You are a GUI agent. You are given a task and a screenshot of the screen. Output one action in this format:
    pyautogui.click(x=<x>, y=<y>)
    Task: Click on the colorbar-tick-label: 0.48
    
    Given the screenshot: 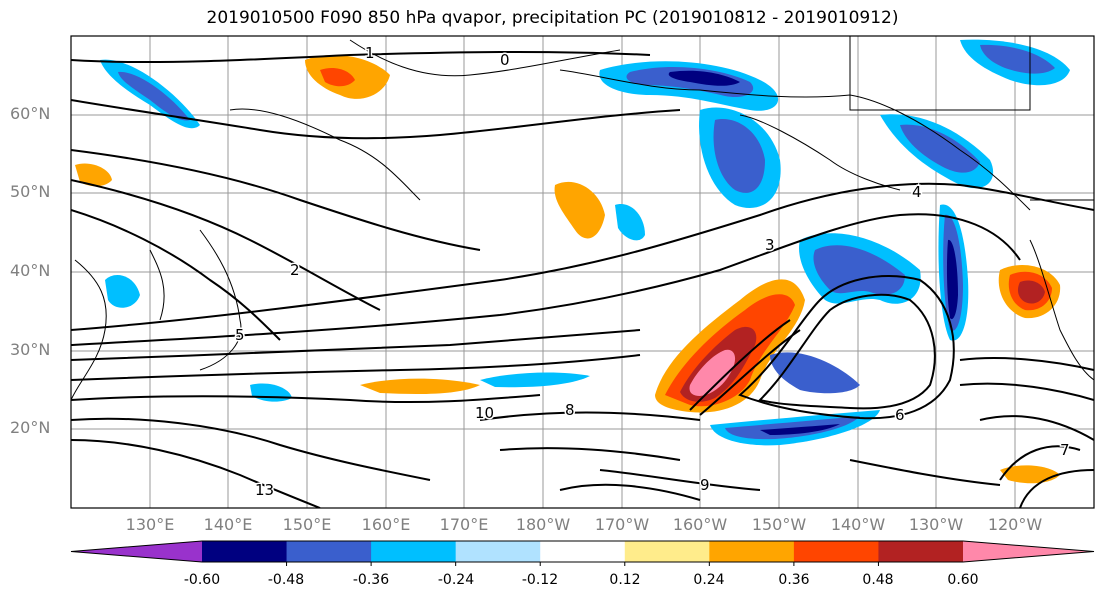 What is the action you would take?
    pyautogui.click(x=878, y=580)
    